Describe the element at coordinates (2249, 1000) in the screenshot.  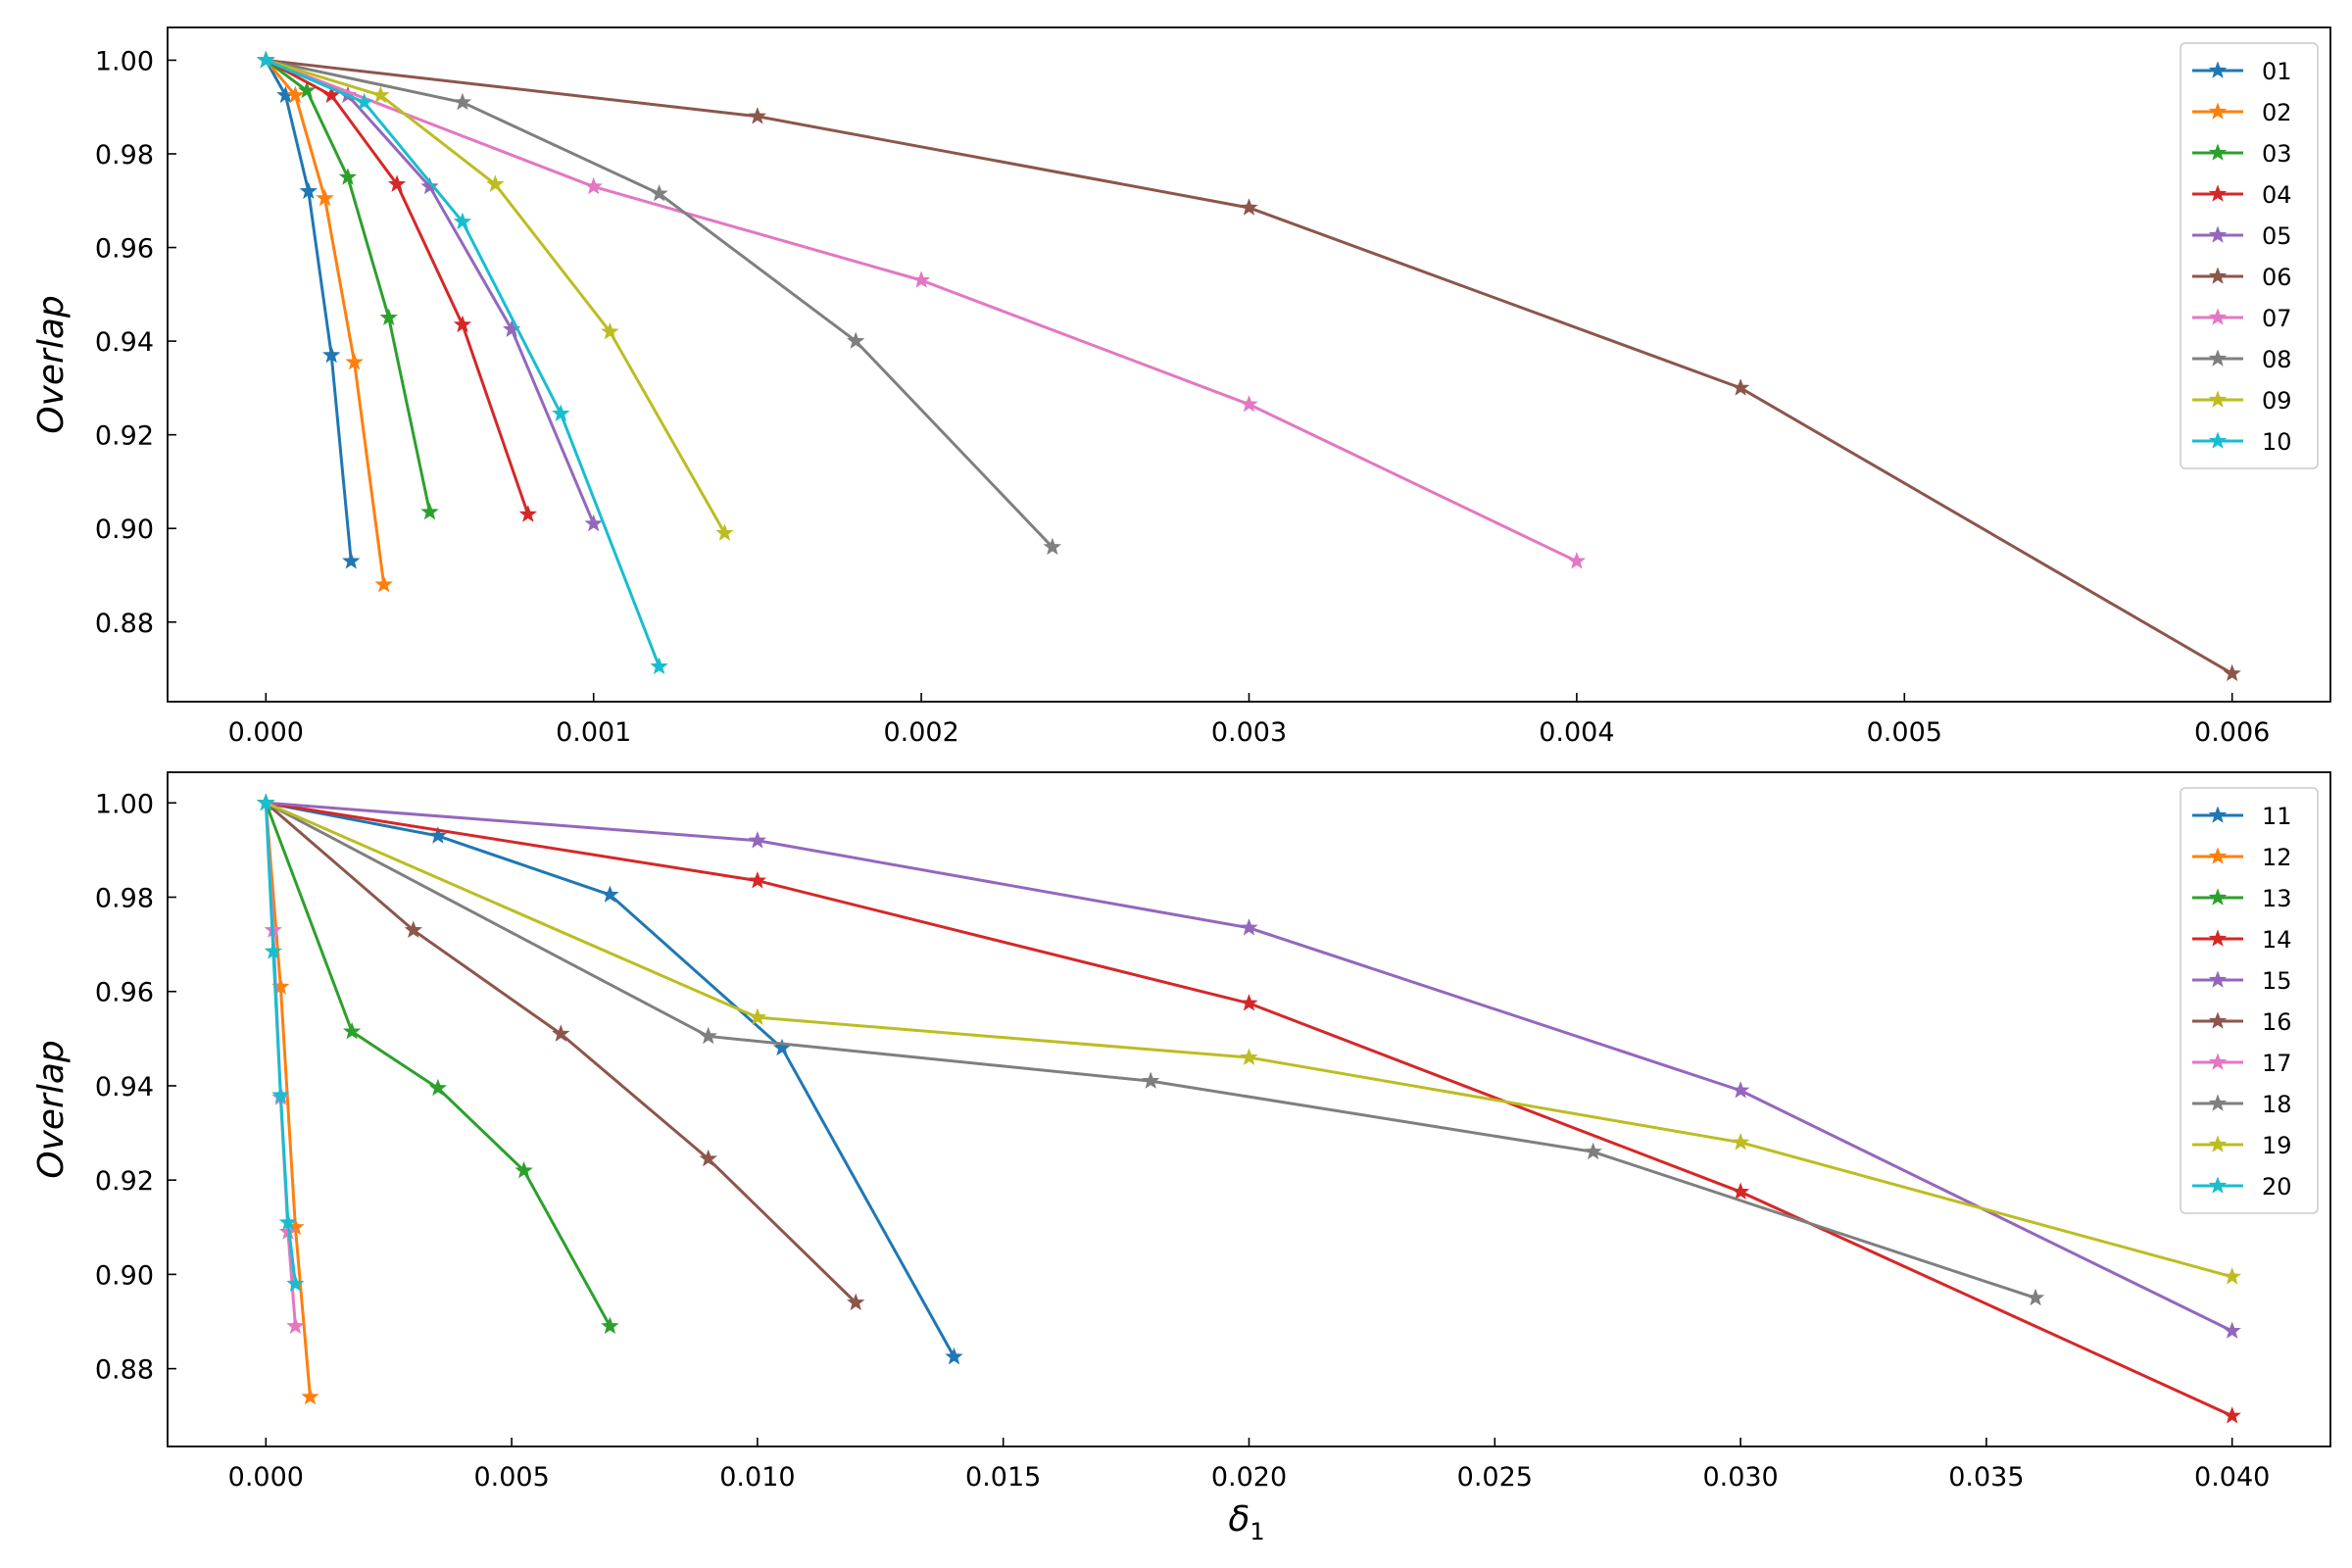
I see `legend: 11 12 13 14 15 16 17 18 19 20` at that location.